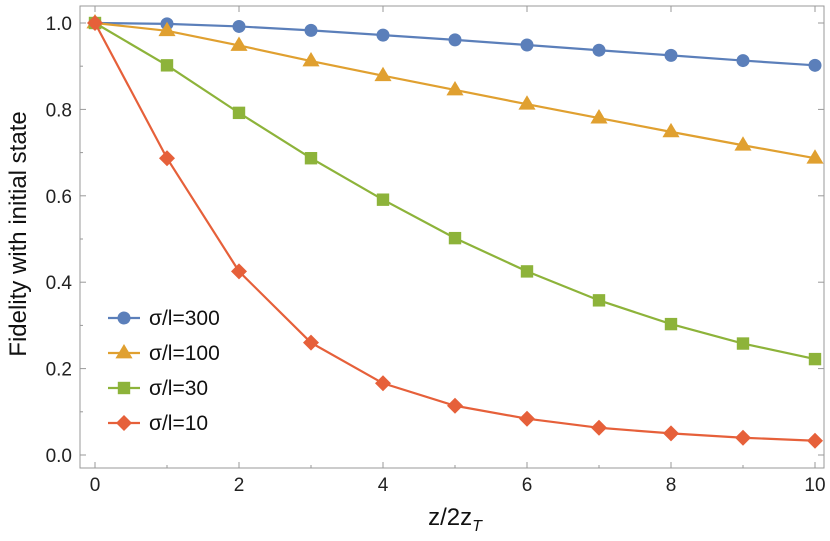 Image resolution: width=830 pixels, height=541 pixels. Describe the element at coordinates (671, 485) in the screenshot. I see `x-tick-label: 8` at that location.